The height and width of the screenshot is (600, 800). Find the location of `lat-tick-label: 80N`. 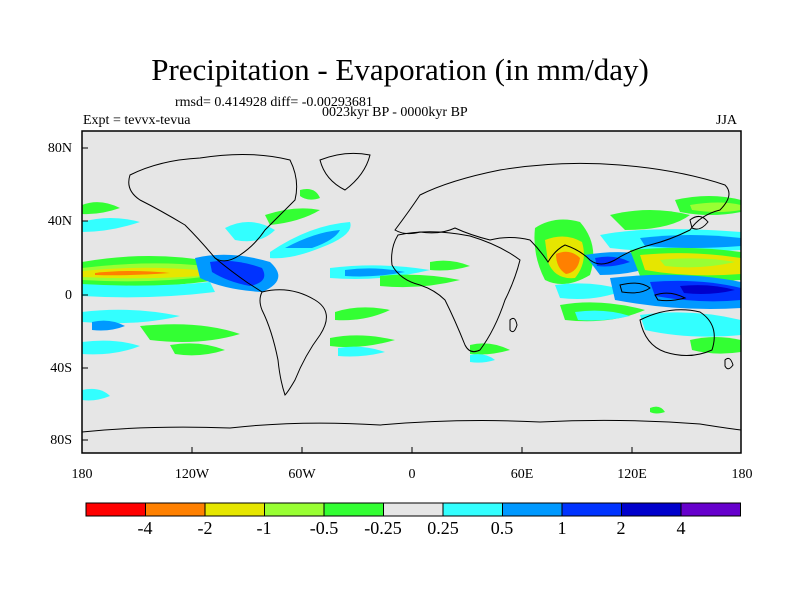

lat-tick-label: 80N is located at coordinates (59, 148).